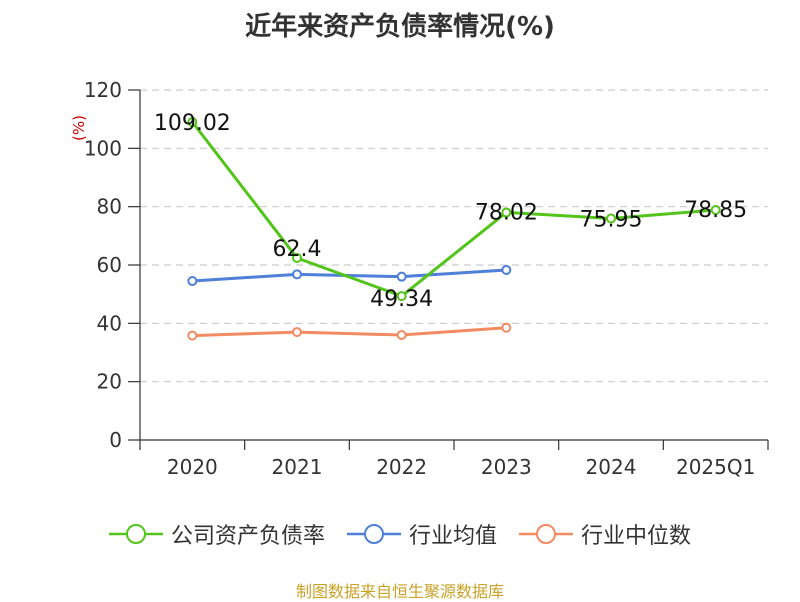 The width and height of the screenshot is (800, 602). I want to click on x-tick-label: 2025Q1, so click(715, 467).